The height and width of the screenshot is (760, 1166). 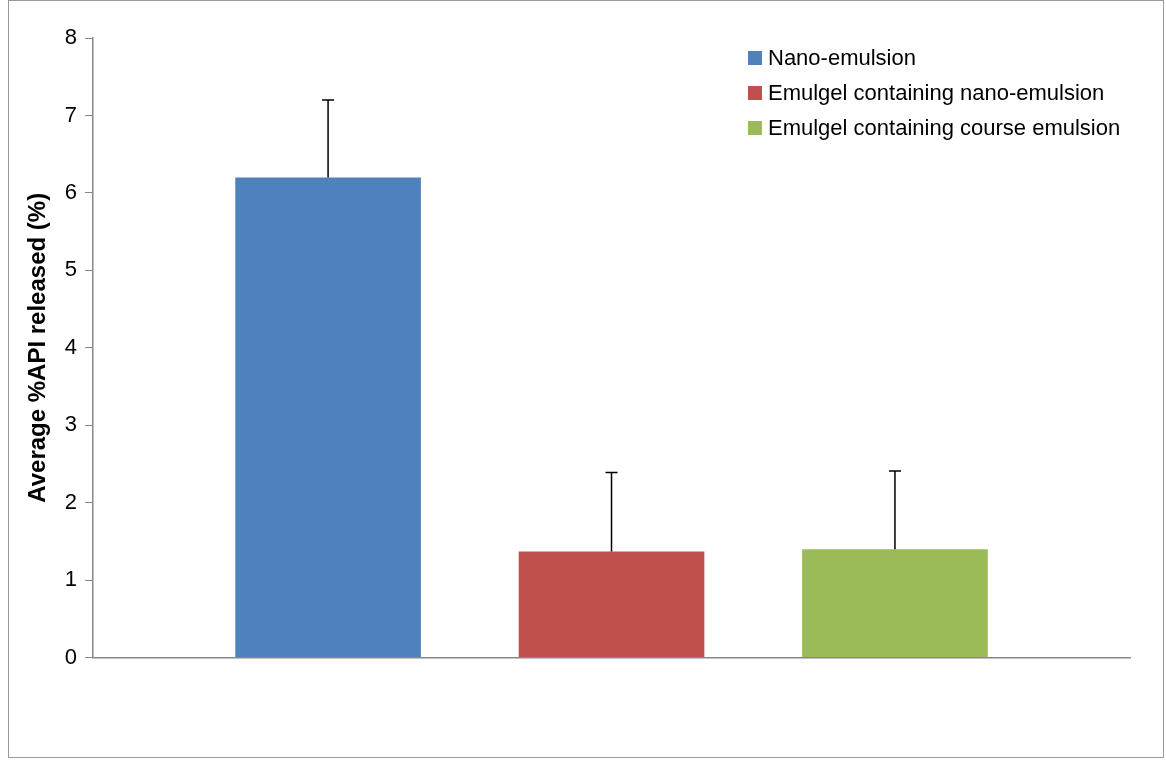 I want to click on legend-label: Emulgel containing course emulsion, so click(x=944, y=128).